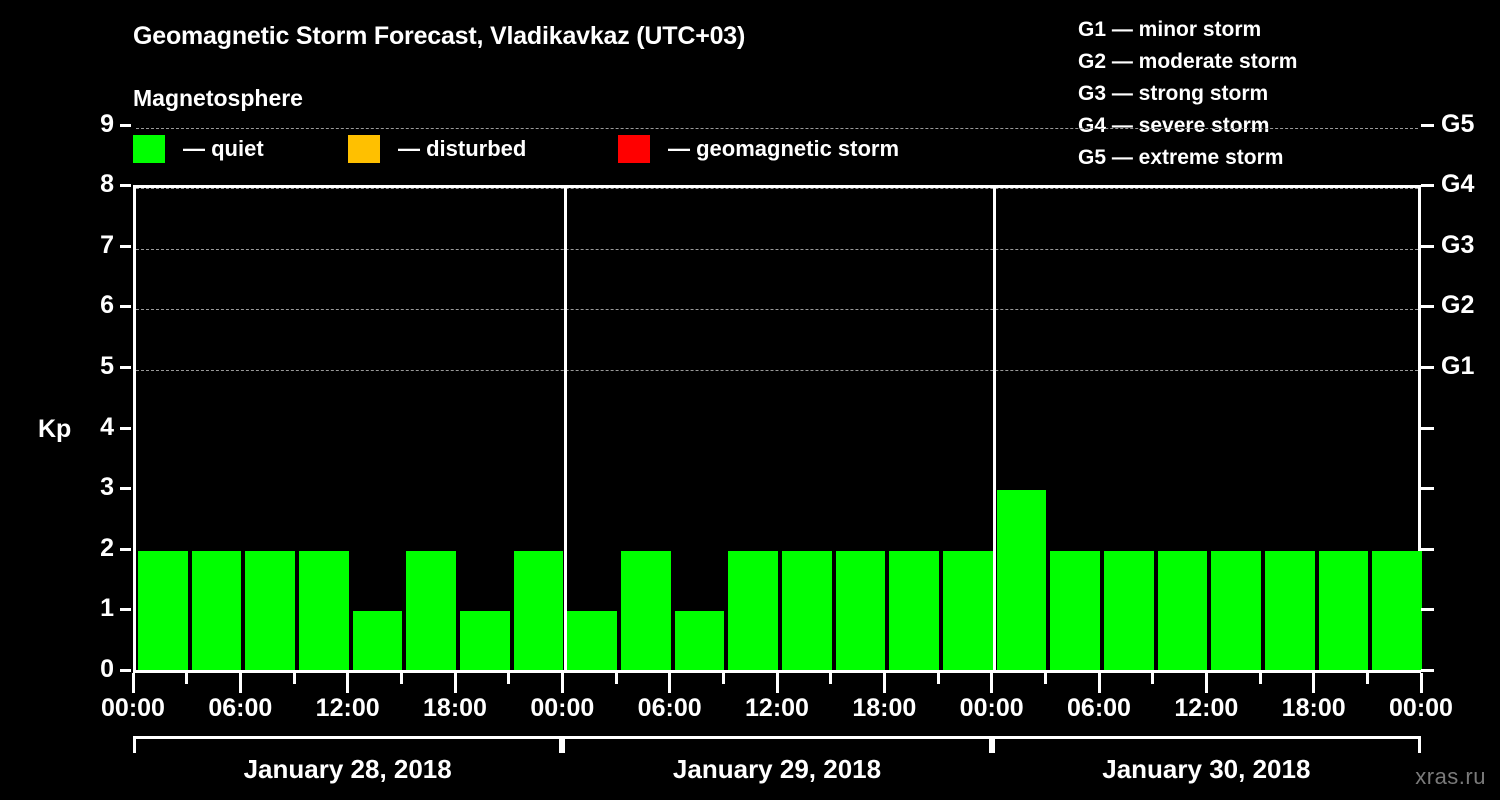 The height and width of the screenshot is (800, 1500). What do you see at coordinates (107, 123) in the screenshot?
I see `y-tick-label-9: 9` at bounding box center [107, 123].